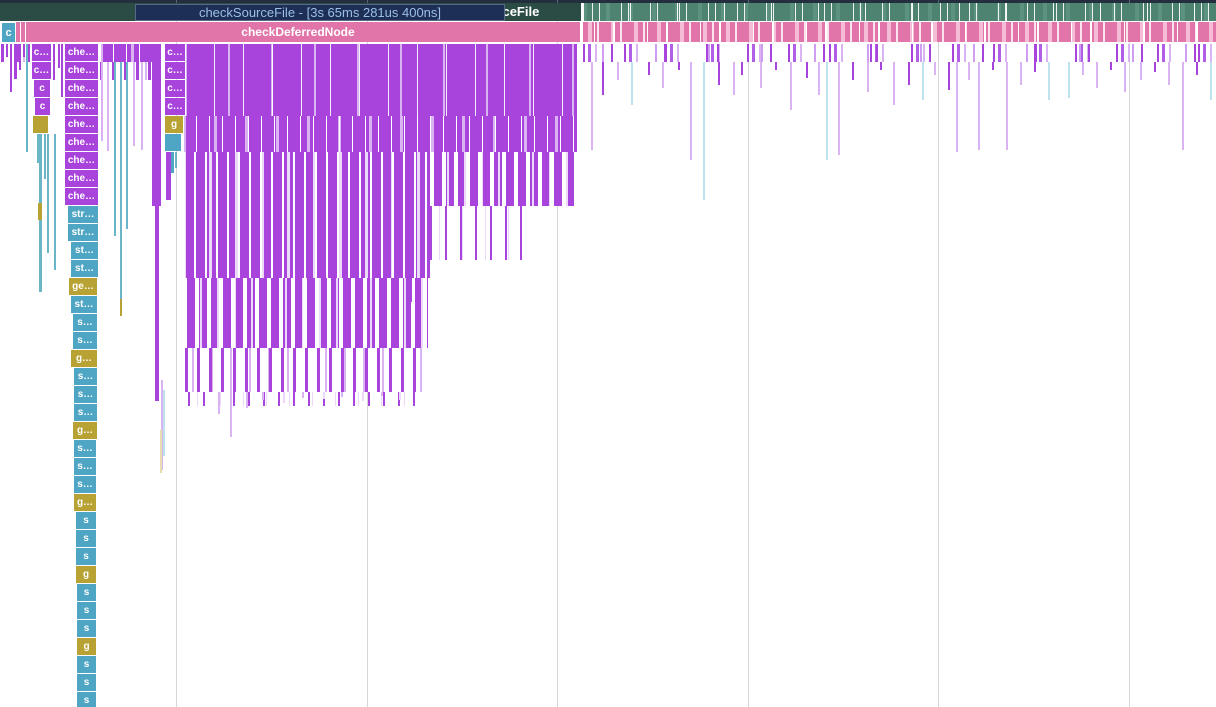 Image resolution: width=1216 pixels, height=707 pixels. What do you see at coordinates (899, 12) in the screenshot?
I see `root-row-segments` at bounding box center [899, 12].